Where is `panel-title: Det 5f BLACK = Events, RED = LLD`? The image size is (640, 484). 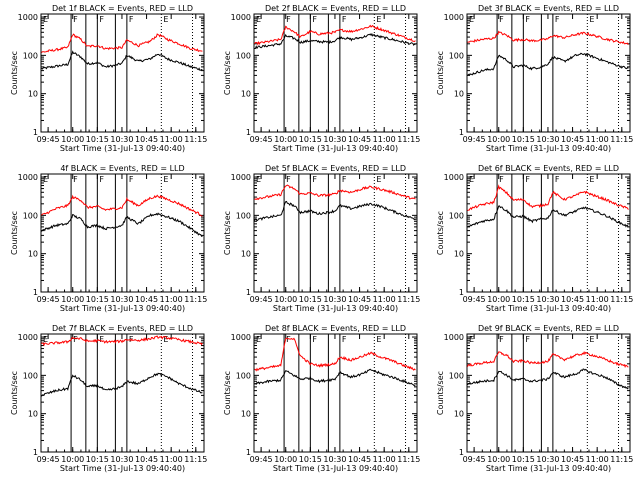
panel-title: Det 5f BLACK = Events, RED = LLD is located at coordinates (335, 168).